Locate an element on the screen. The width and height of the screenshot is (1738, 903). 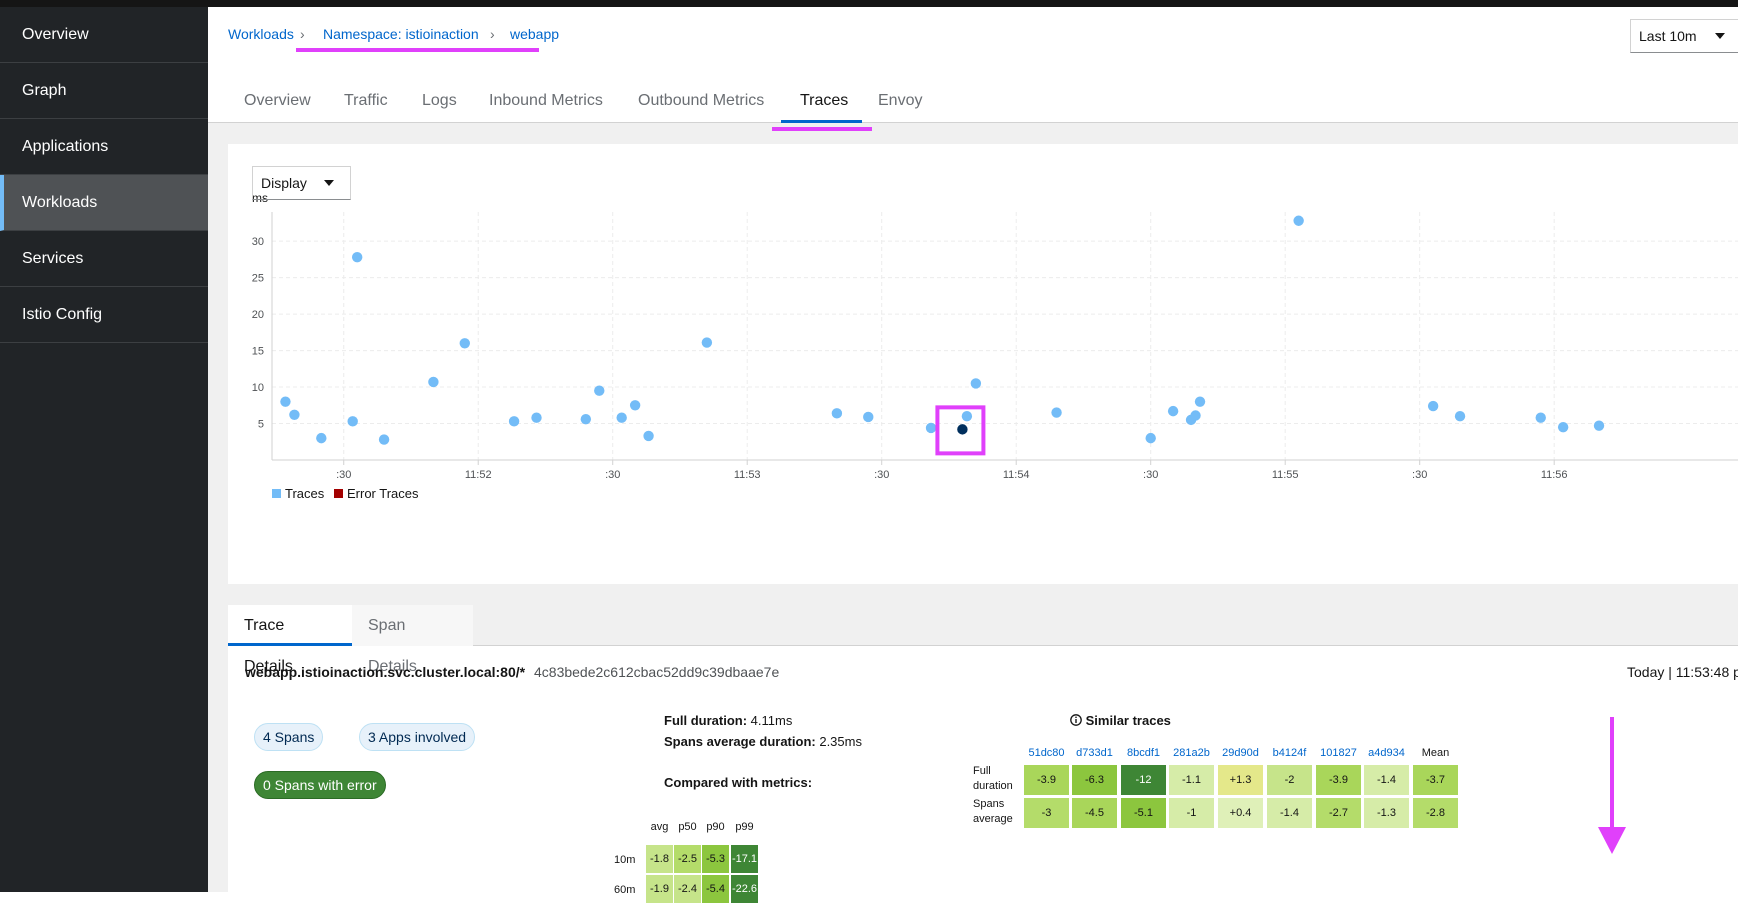
selected-trace-point is located at coordinates (962, 429).